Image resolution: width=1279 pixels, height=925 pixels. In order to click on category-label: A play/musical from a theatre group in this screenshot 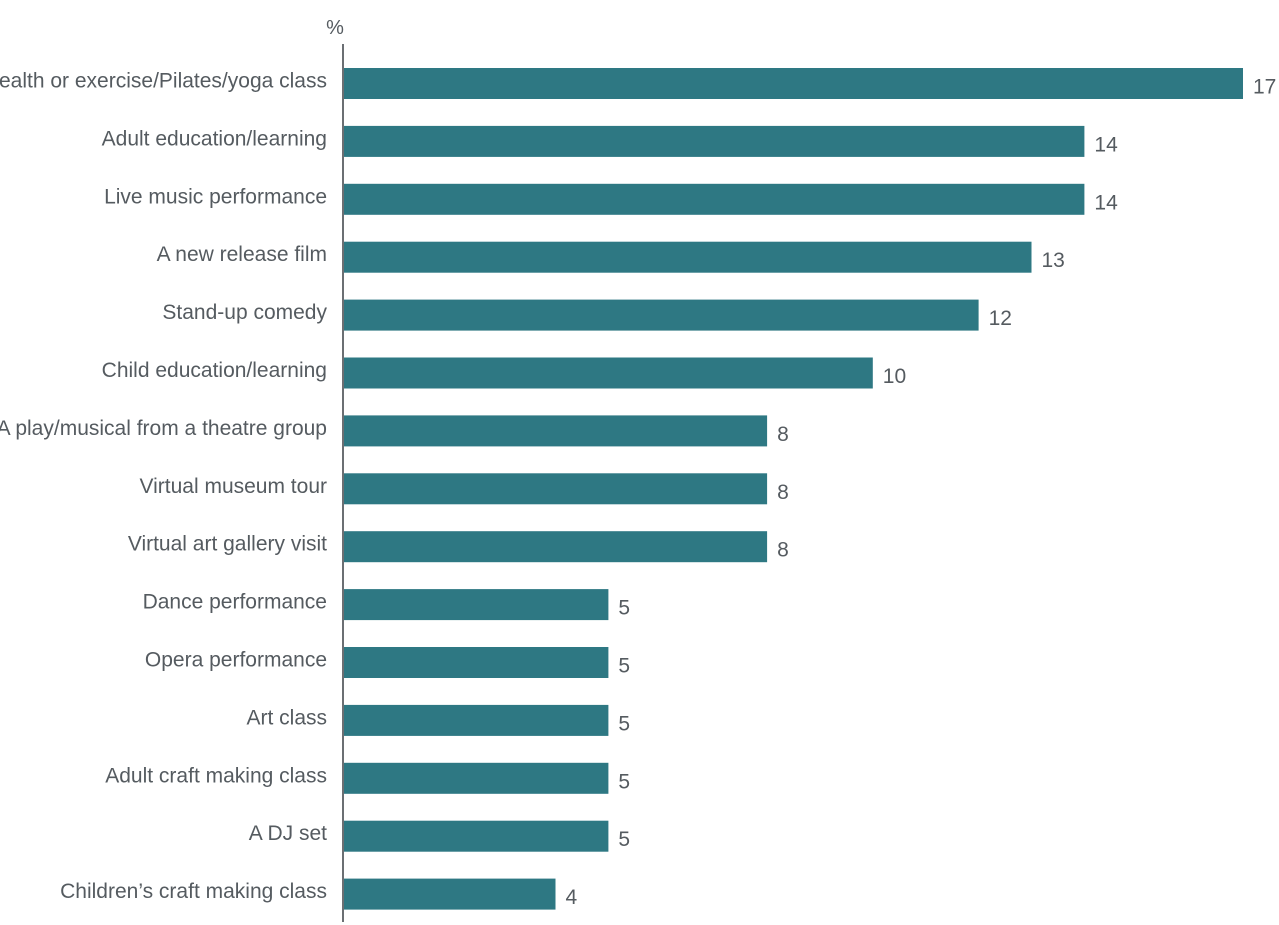, I will do `click(163, 428)`.